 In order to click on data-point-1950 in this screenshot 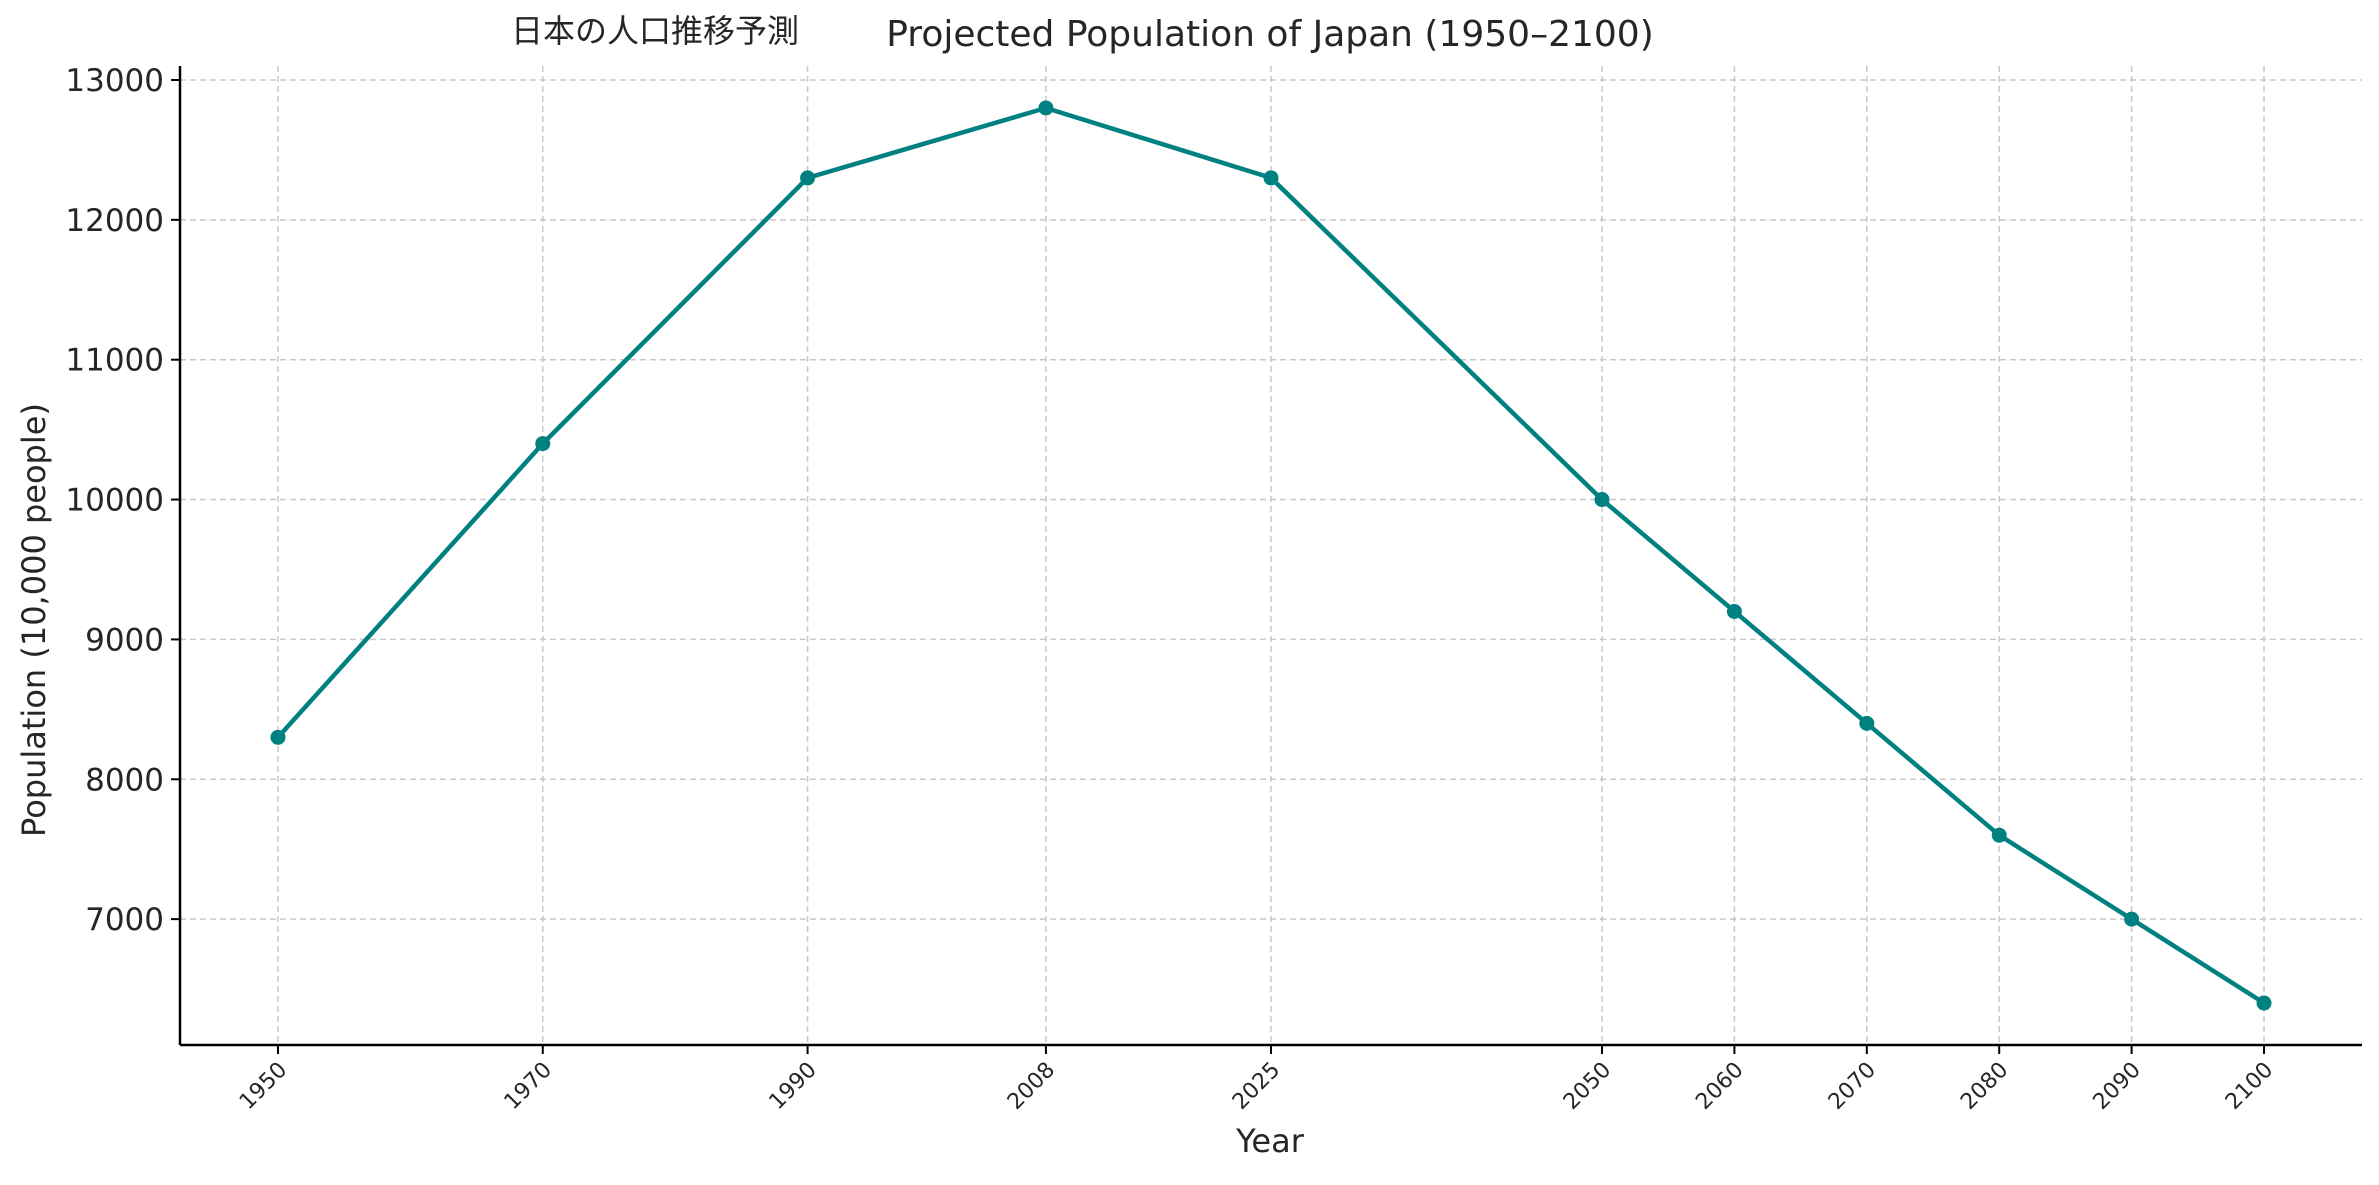, I will do `click(278, 737)`.